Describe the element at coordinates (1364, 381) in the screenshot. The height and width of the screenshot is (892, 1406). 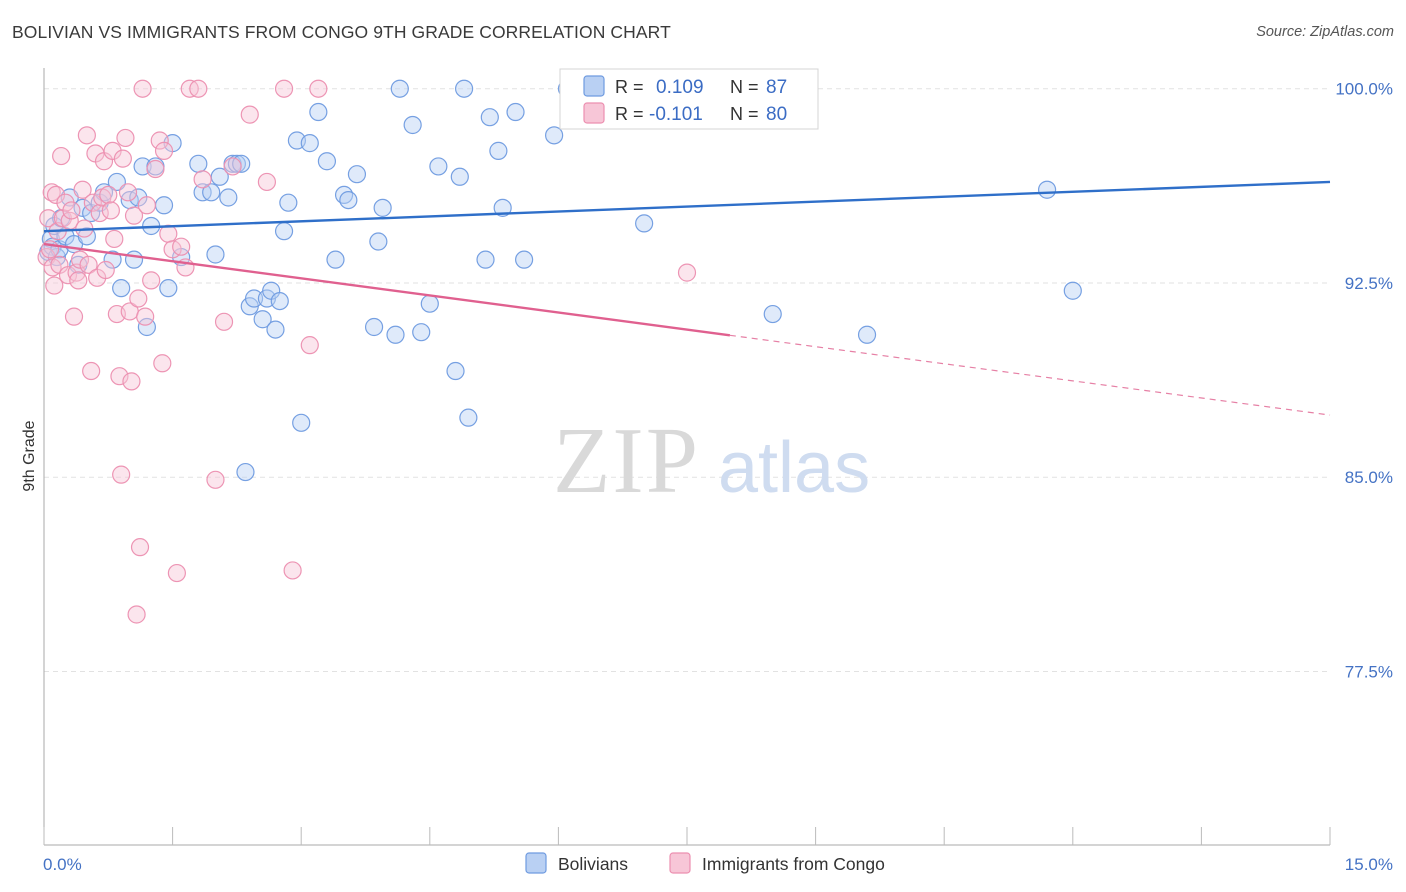
I see `y-tick-labels: 77.5% 85.0% 92.5% 100.0%` at that location.